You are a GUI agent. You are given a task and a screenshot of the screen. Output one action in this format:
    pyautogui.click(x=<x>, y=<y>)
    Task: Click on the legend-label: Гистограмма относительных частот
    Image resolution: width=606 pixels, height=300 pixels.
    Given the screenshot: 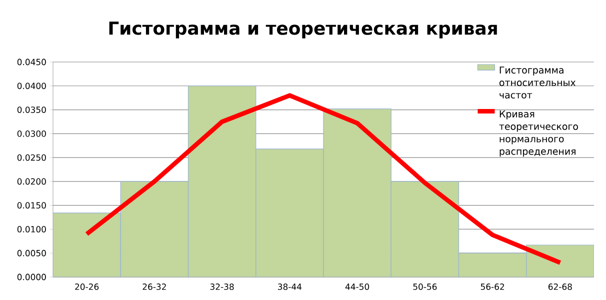 What is the action you would take?
    pyautogui.click(x=537, y=82)
    